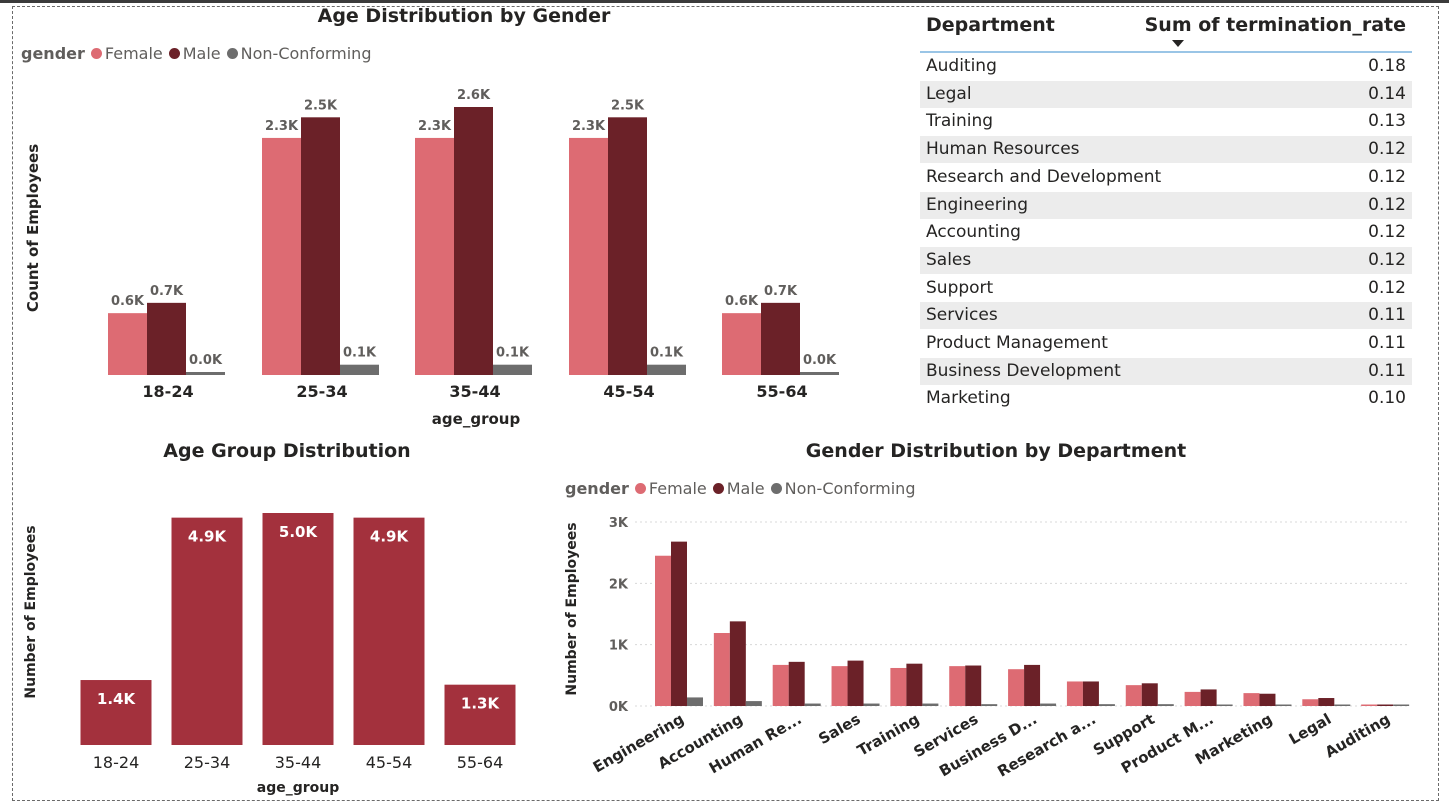  I want to click on cell-department: Training, so click(960, 121).